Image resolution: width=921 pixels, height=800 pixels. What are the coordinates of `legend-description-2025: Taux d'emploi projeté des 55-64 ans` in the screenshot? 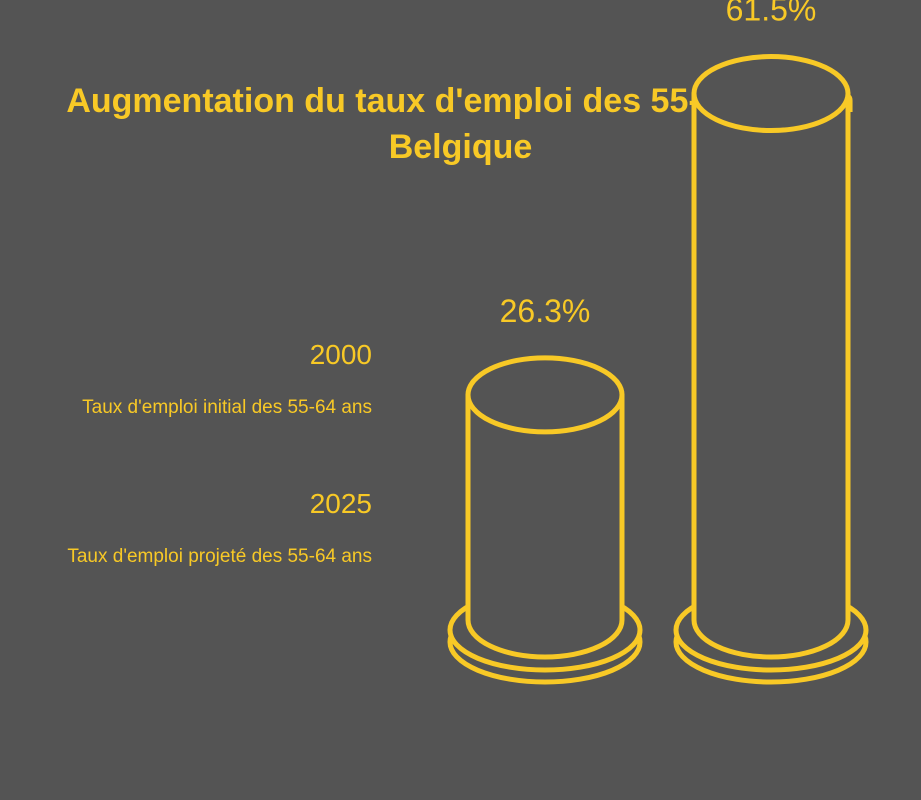 It's located at (219, 556).